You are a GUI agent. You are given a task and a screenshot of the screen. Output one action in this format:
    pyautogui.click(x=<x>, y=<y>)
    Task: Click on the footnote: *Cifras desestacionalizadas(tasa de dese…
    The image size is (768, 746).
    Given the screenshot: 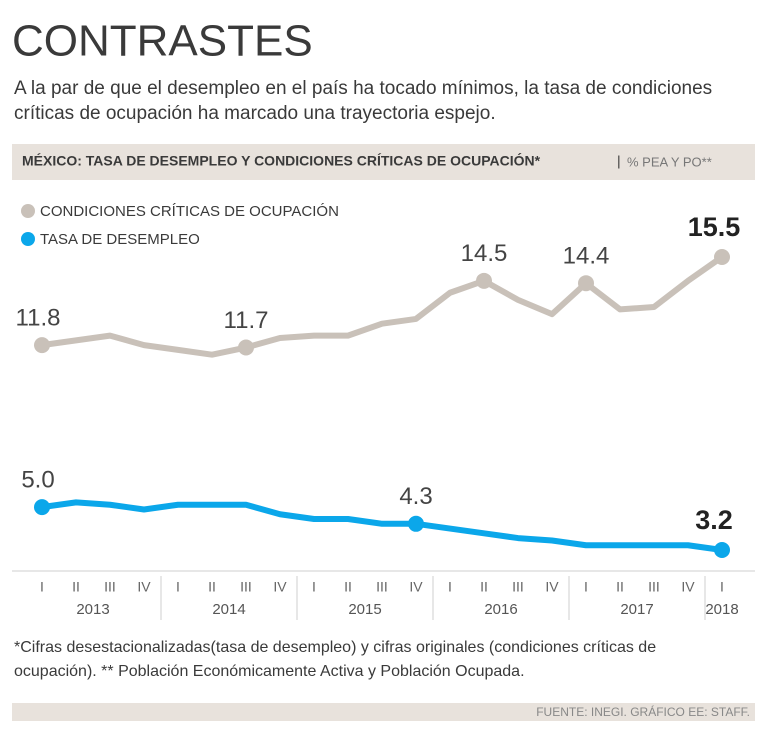 What is the action you would take?
    pyautogui.click(x=335, y=647)
    